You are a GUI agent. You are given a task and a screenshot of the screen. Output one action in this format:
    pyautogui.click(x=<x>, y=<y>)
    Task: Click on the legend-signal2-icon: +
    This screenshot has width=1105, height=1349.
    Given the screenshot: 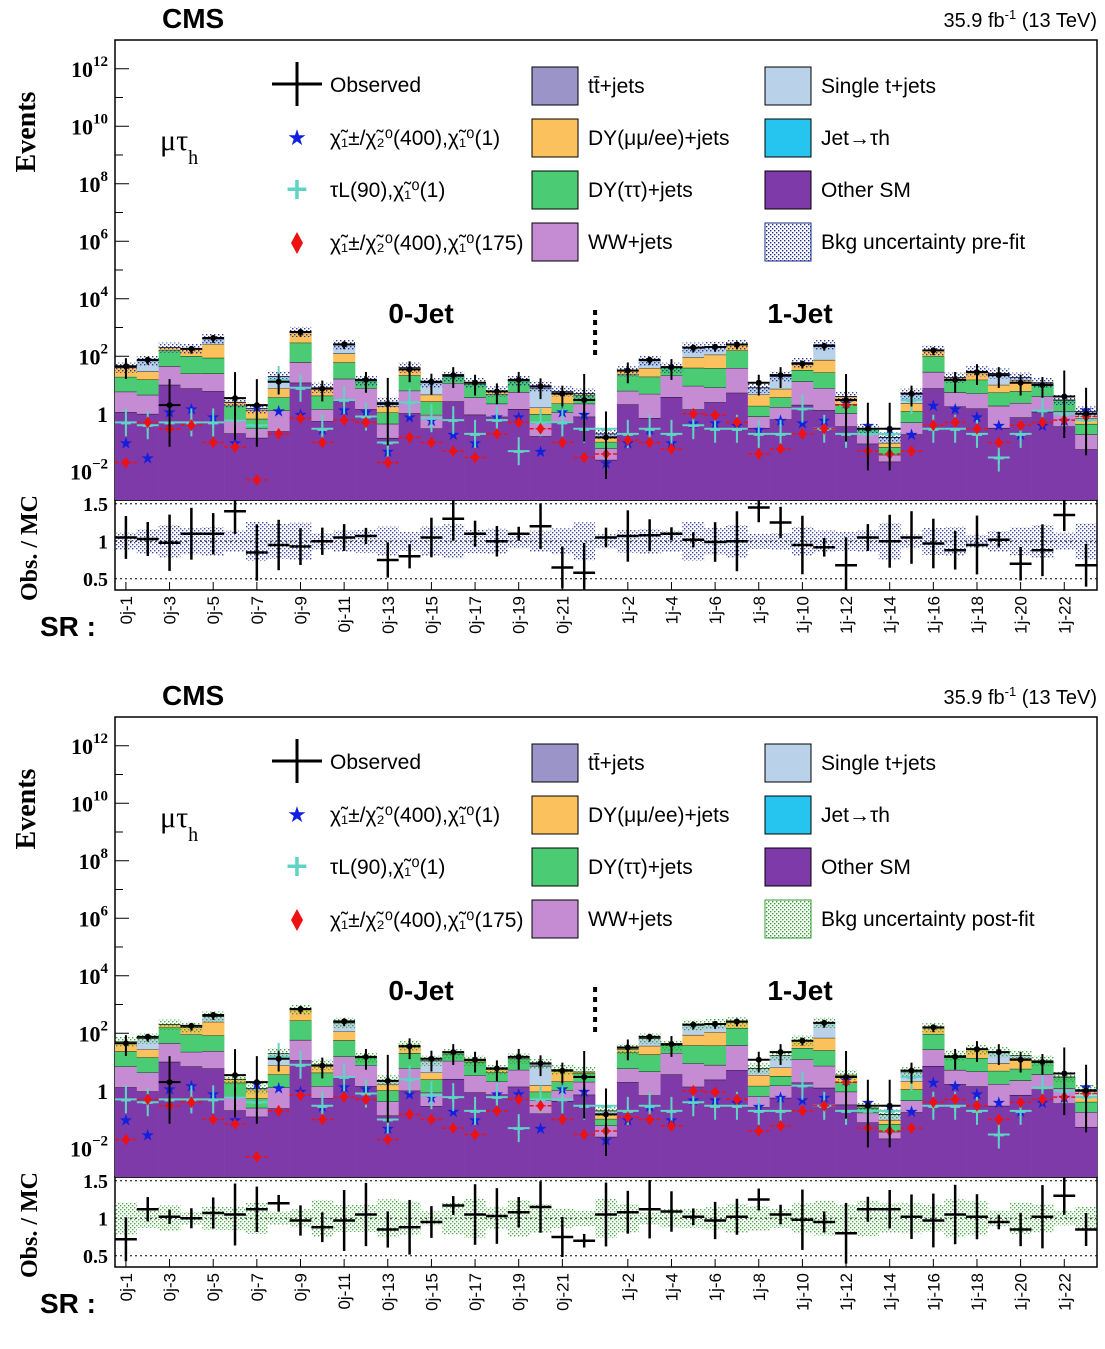 What is the action you would take?
    pyautogui.click(x=296, y=189)
    